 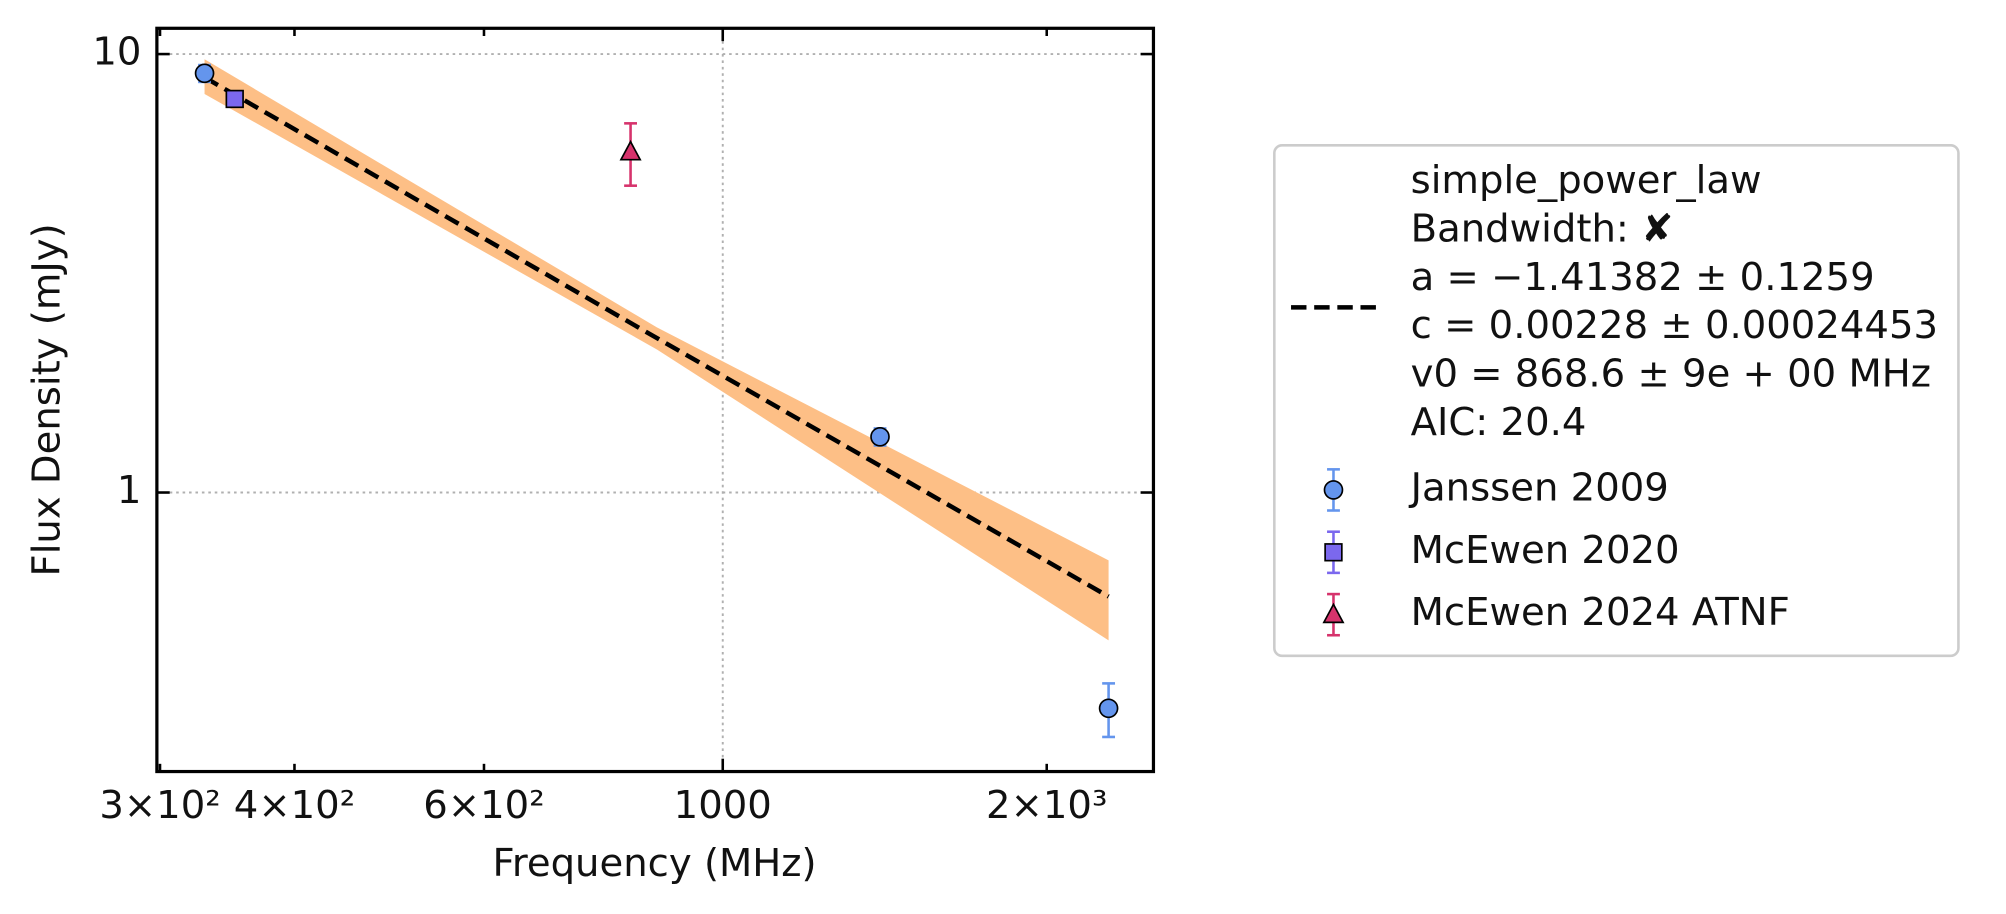 I want to click on legend-text: McEwen 2020, so click(x=1545, y=550).